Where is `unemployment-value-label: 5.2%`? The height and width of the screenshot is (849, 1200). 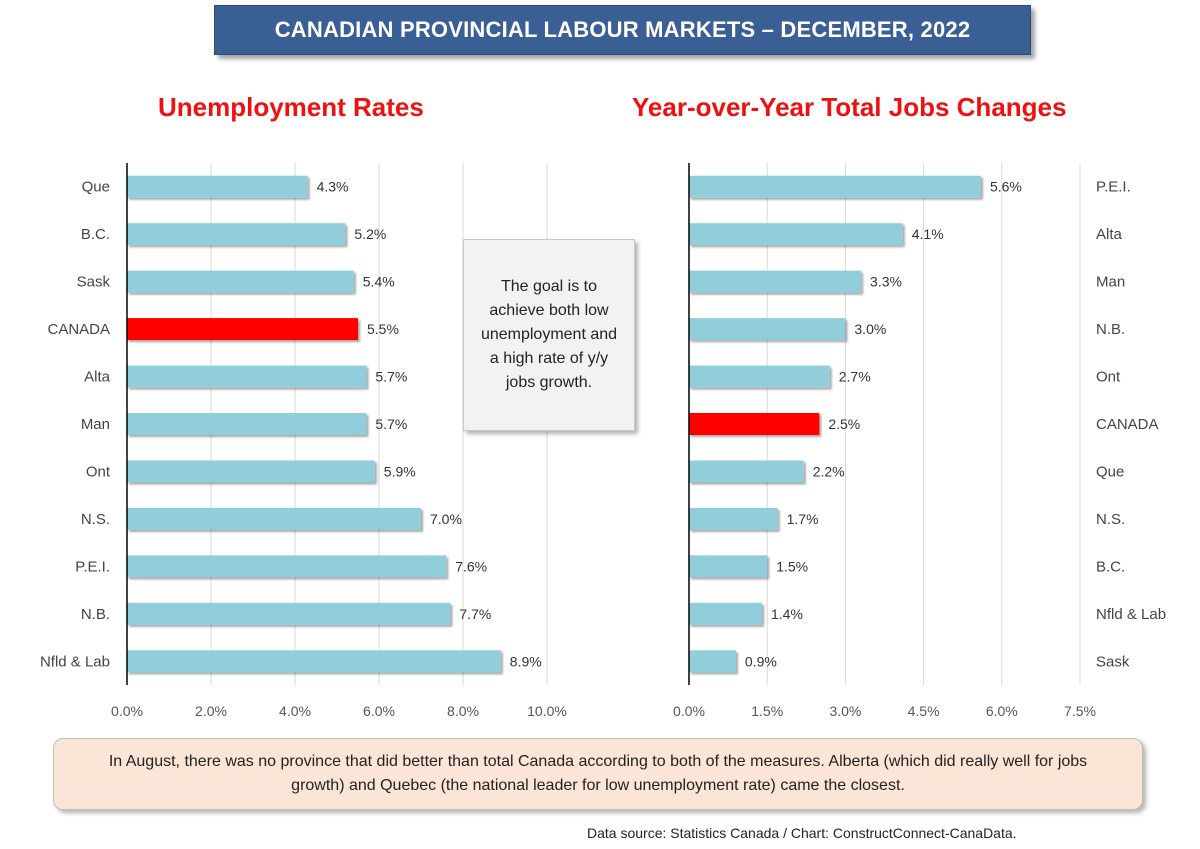 unemployment-value-label: 5.2% is located at coordinates (370, 234).